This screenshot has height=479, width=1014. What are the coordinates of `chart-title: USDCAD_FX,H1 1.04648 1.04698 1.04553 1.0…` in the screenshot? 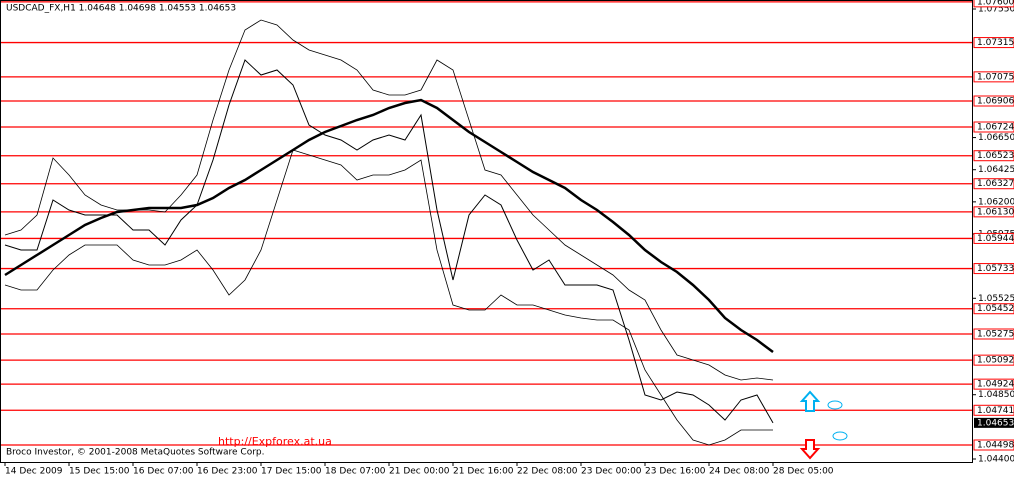 It's located at (121, 9).